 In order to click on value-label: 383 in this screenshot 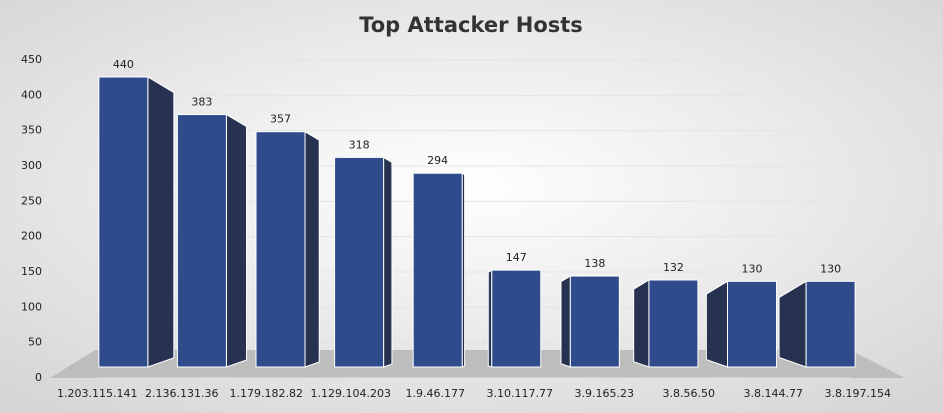, I will do `click(201, 102)`.